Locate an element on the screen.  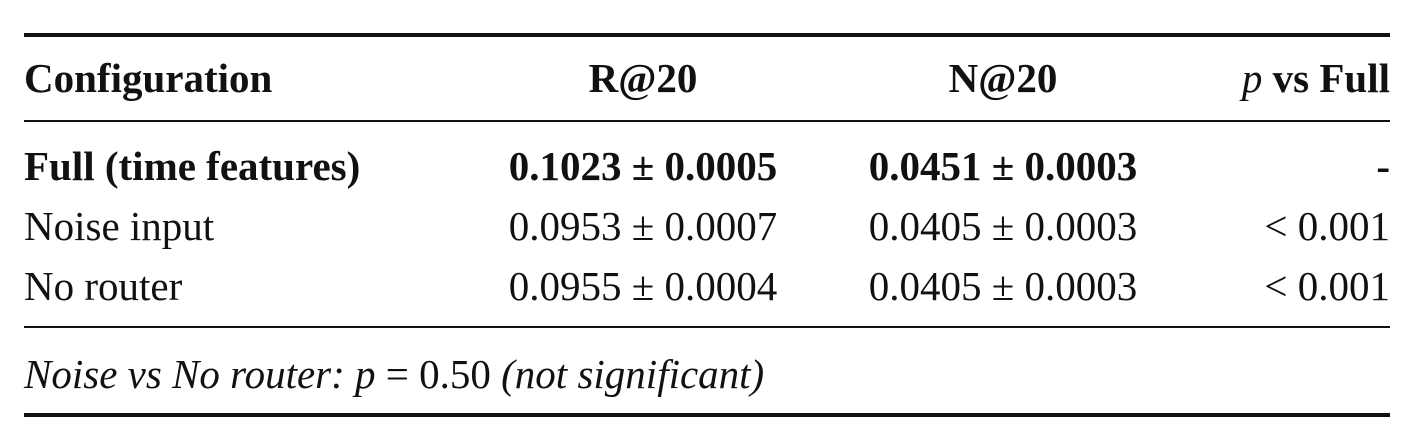
bottom-rule is located at coordinates (707, 415).